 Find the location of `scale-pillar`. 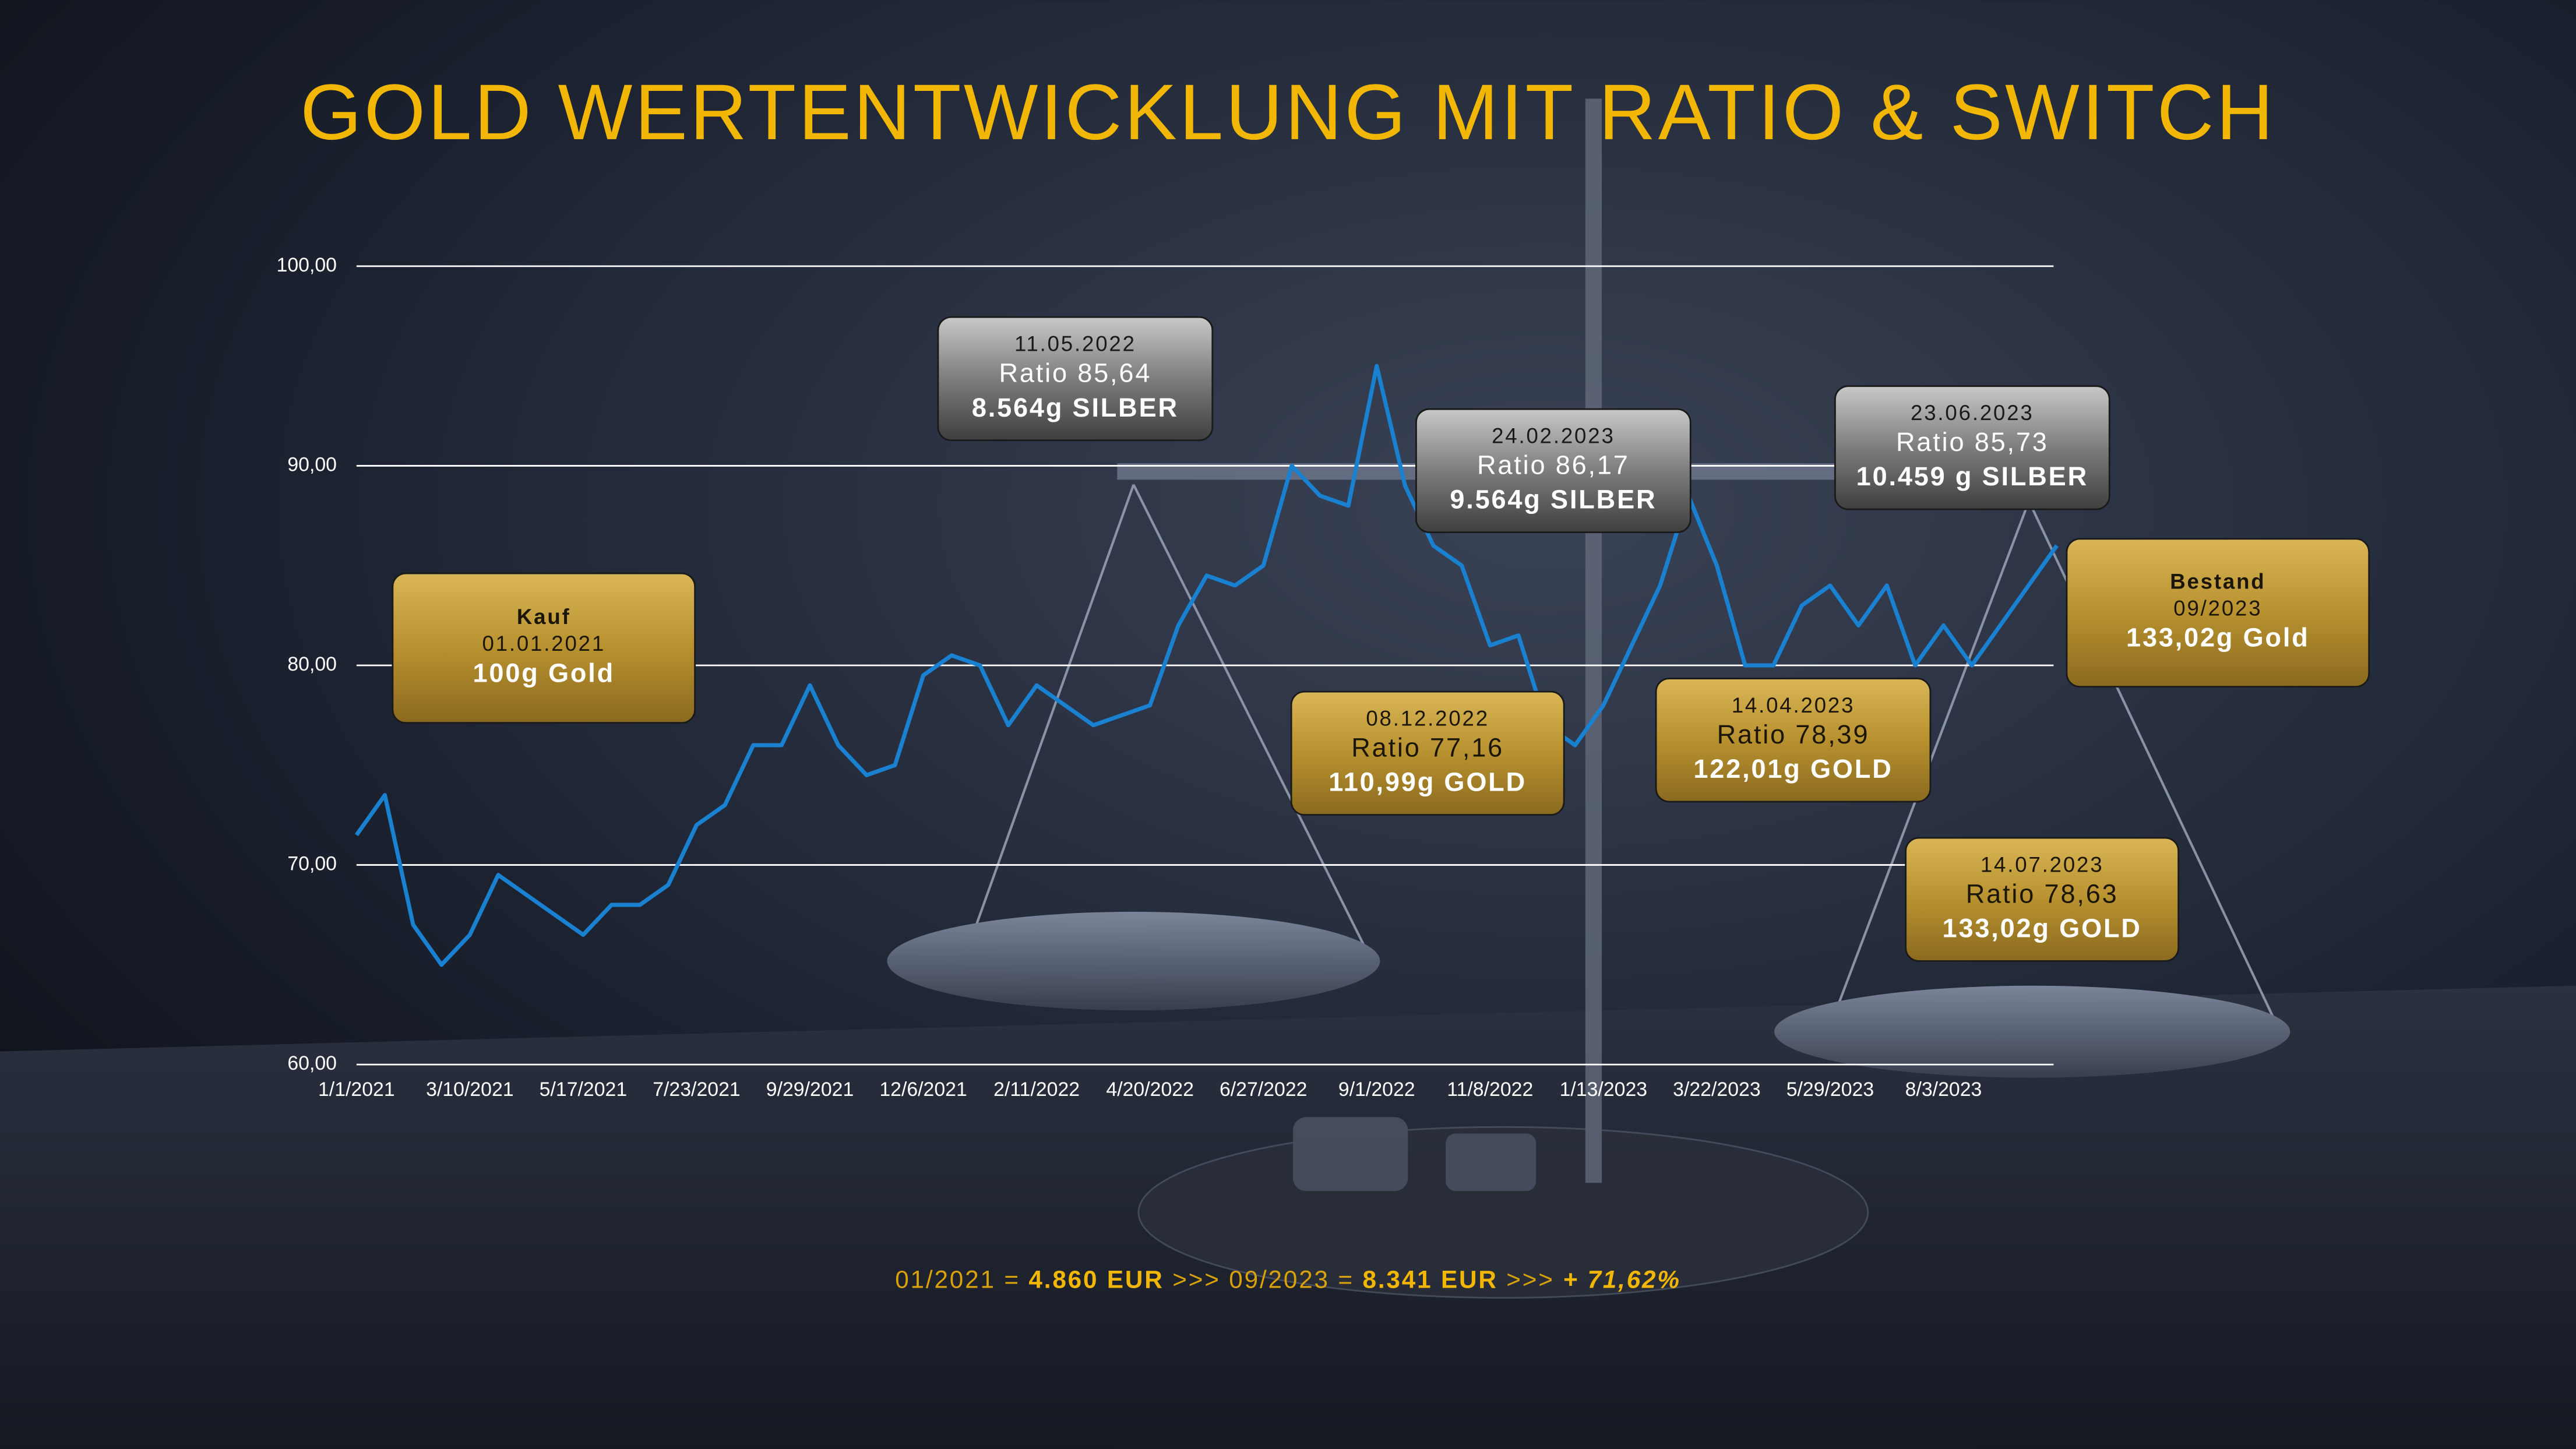

scale-pillar is located at coordinates (1594, 640).